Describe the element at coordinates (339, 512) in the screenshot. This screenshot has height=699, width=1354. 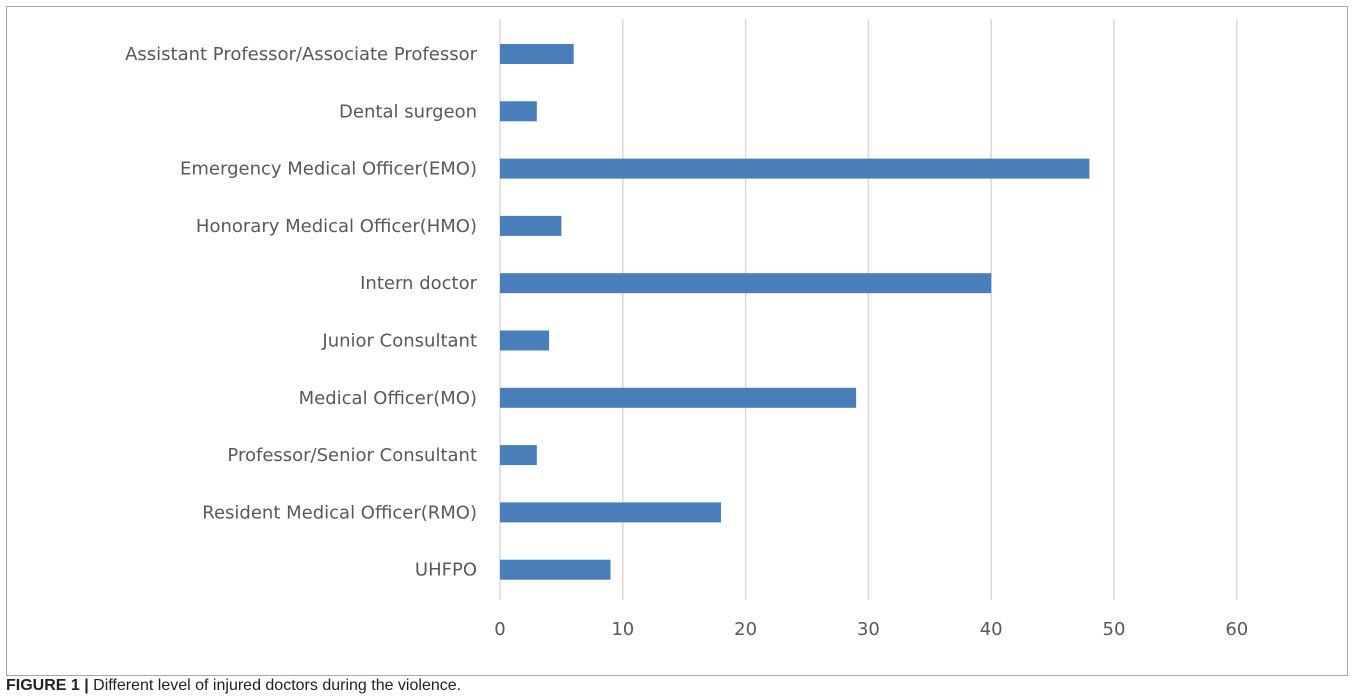
I see `category-label: Resident Medical Officer(RMO)` at that location.